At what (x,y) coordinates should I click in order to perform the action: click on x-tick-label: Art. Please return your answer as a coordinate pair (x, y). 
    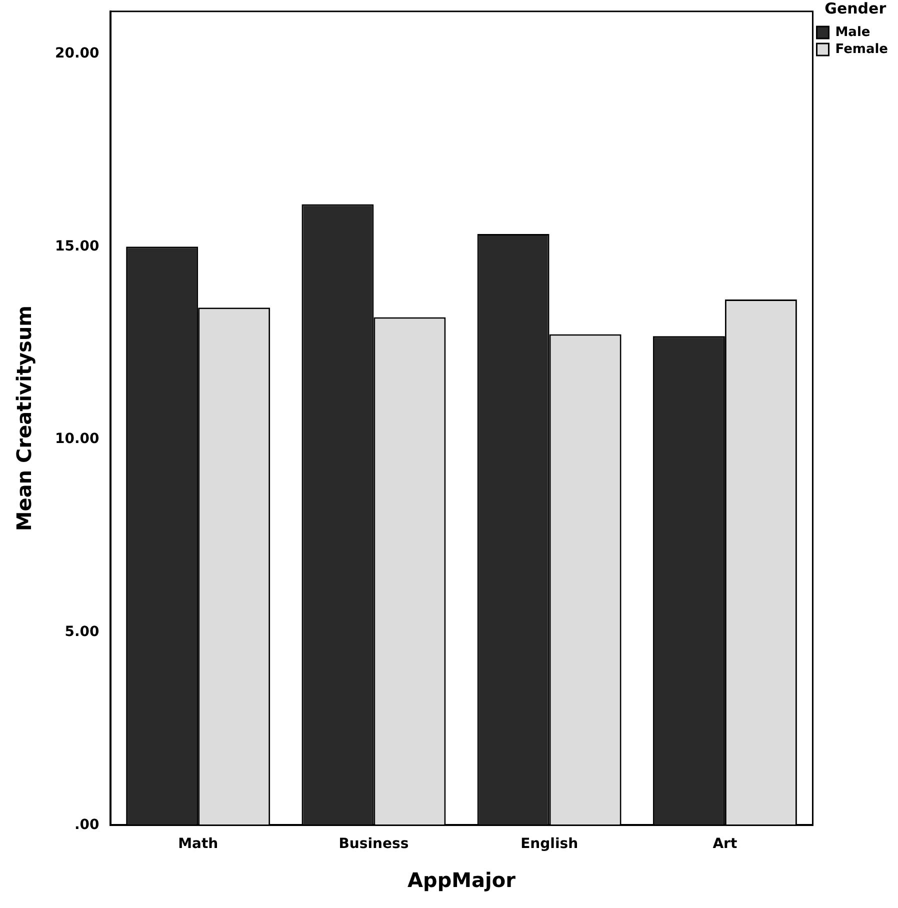
    Looking at the image, I should click on (725, 844).